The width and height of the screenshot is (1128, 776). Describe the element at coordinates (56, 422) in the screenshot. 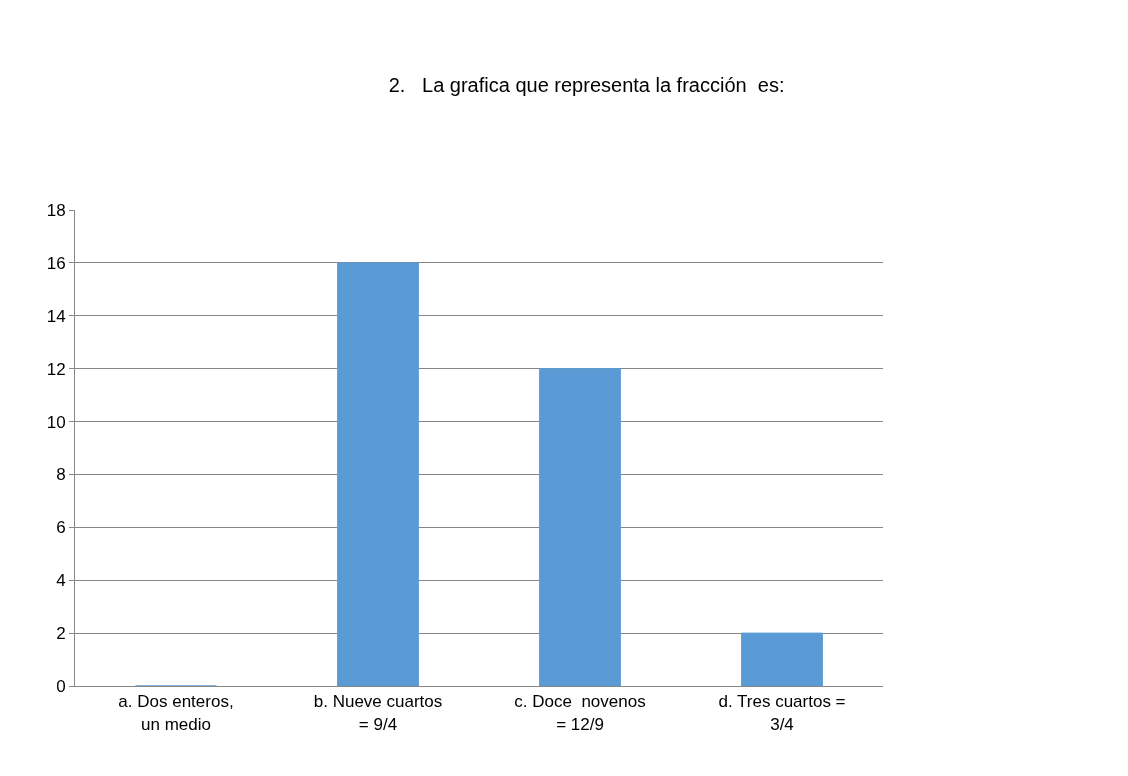

I see `y-tick-label: 10` at that location.